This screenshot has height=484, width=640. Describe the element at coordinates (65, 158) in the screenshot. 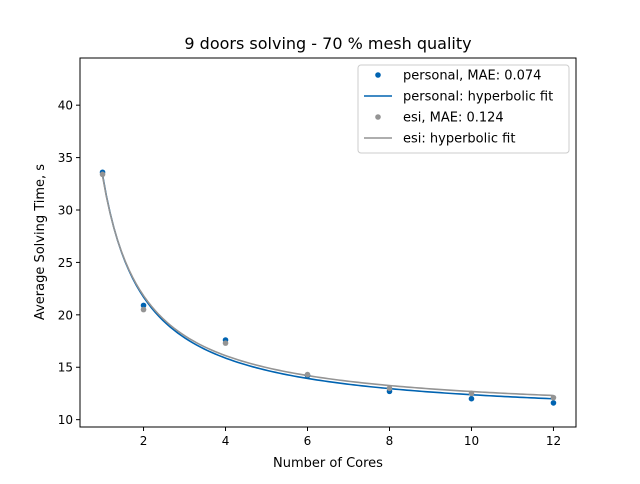

I see `y-tick-label: 35` at that location.